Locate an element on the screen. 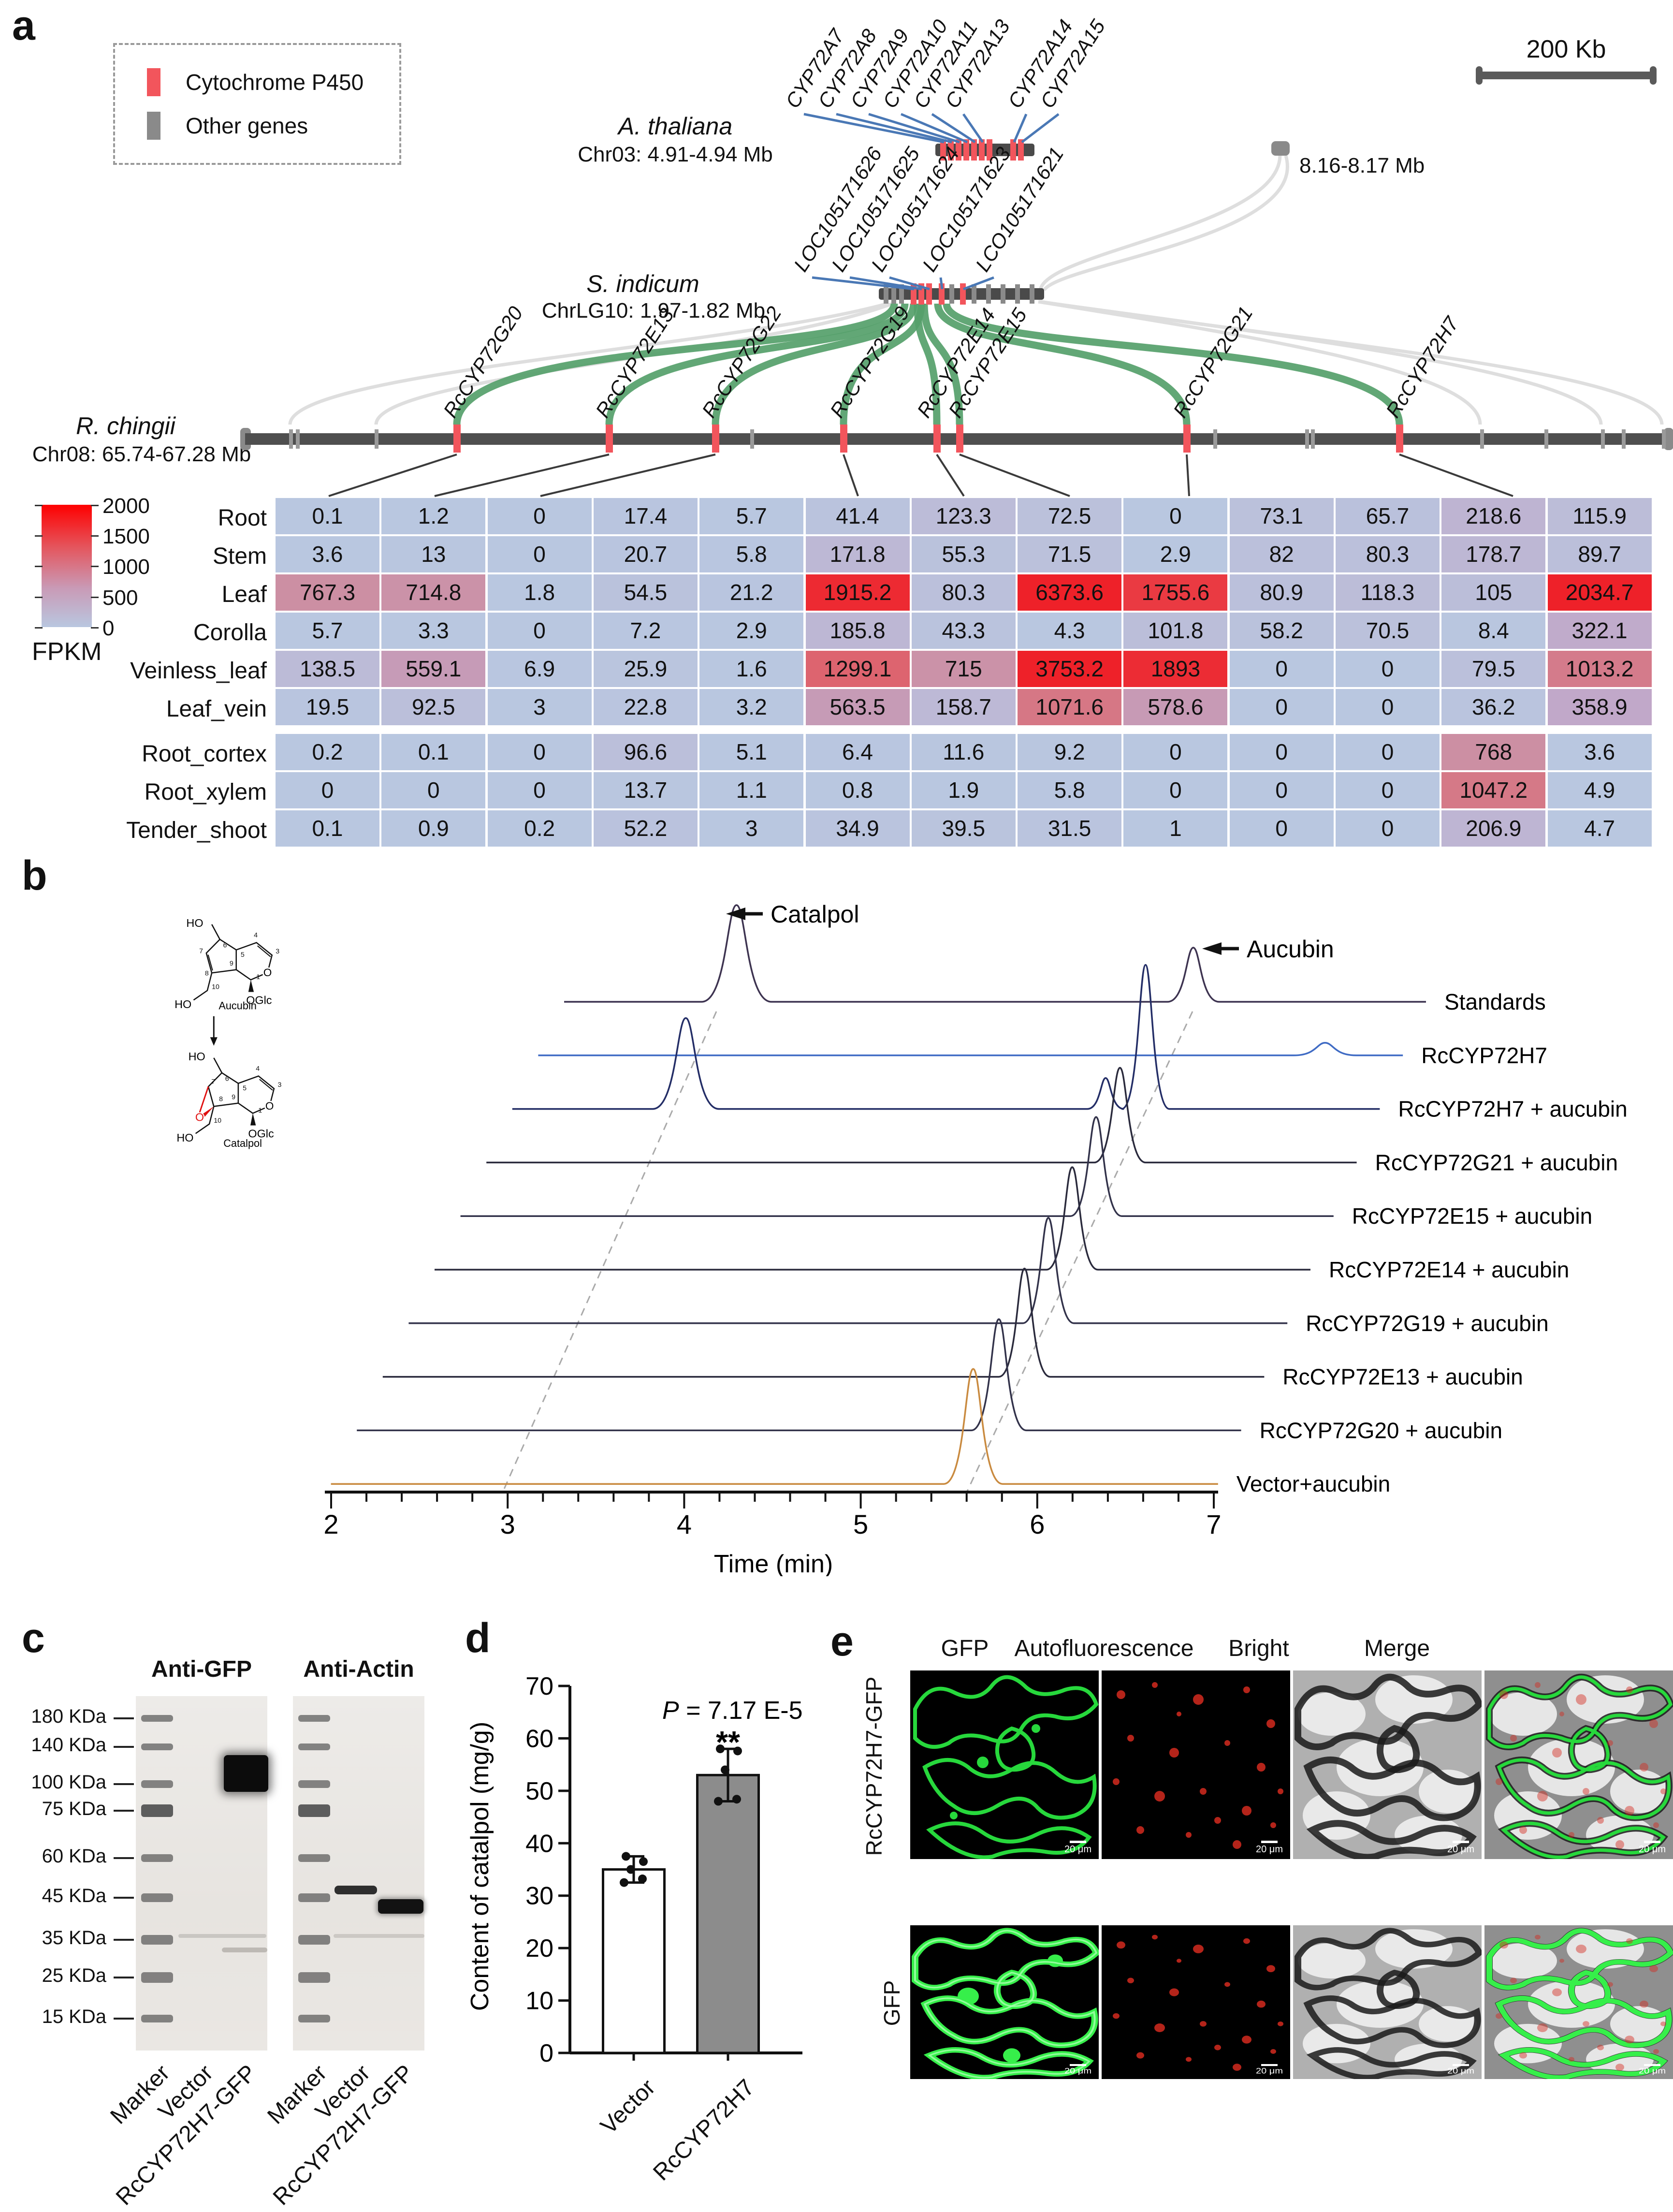 The height and width of the screenshot is (2212, 1673). heatmap-cell: 1.8 is located at coordinates (539, 593).